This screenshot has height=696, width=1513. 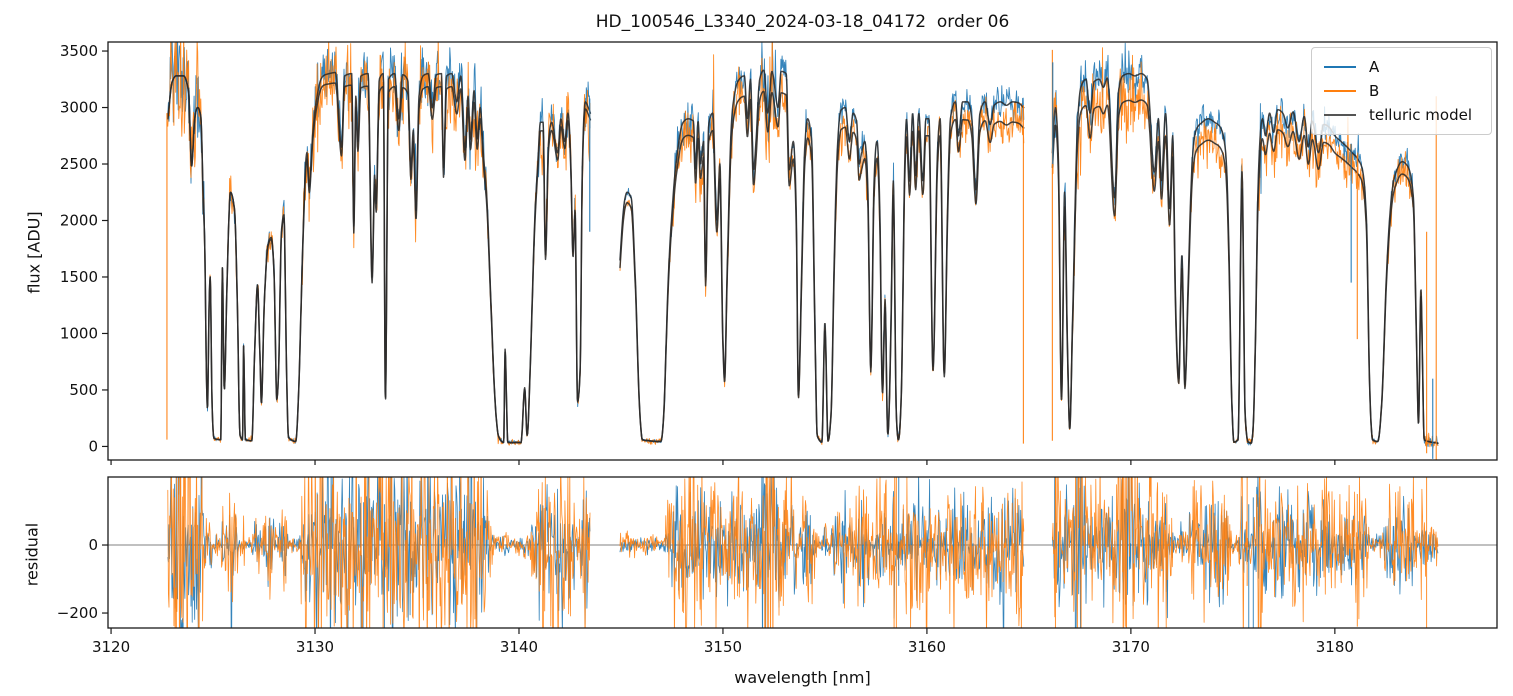 What do you see at coordinates (83, 390) in the screenshot?
I see `svg-text: 500` at bounding box center [83, 390].